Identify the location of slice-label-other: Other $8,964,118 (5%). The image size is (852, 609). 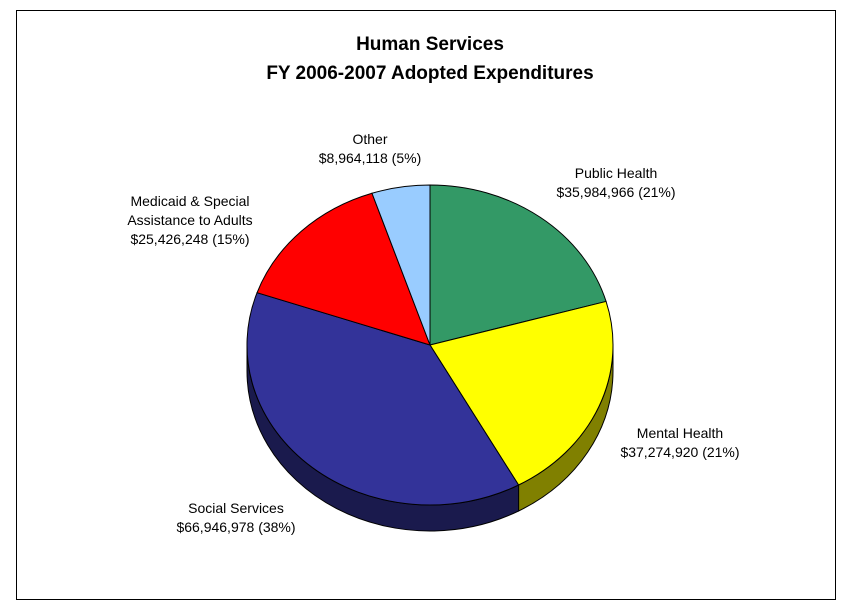
(370, 148).